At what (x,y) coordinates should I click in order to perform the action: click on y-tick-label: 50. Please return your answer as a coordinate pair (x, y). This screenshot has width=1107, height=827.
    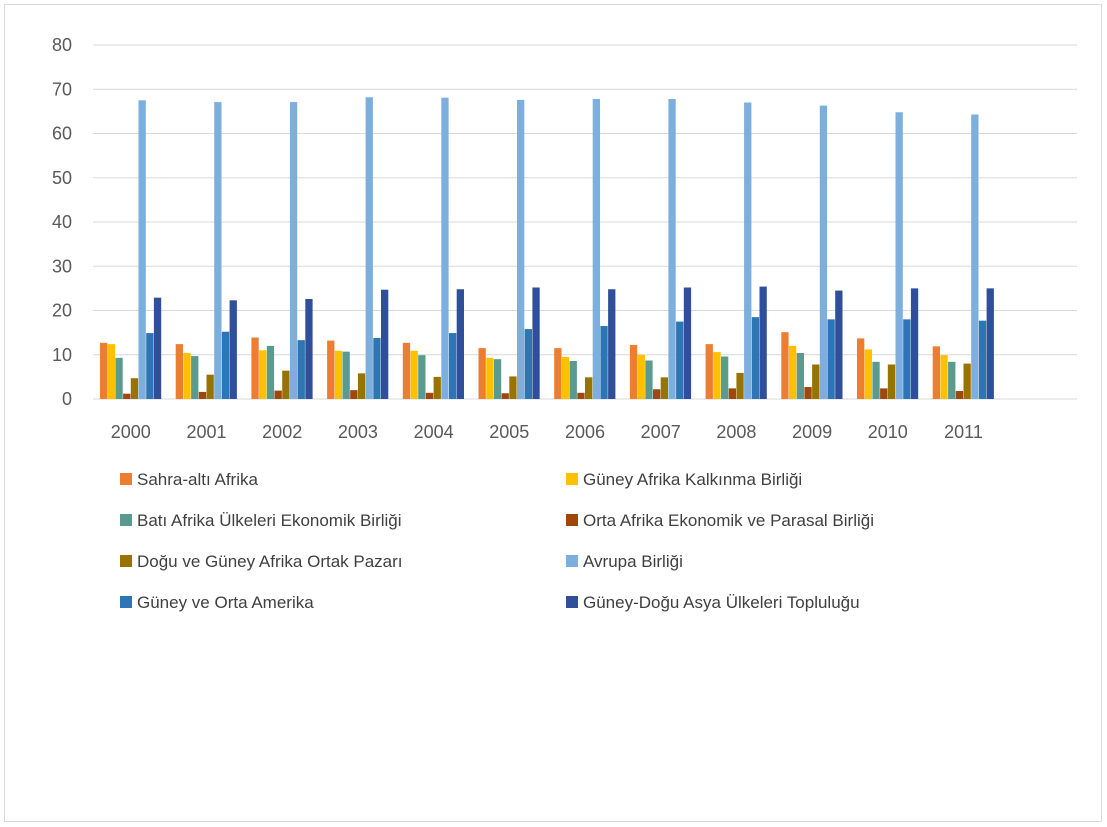
    Looking at the image, I should click on (62, 178).